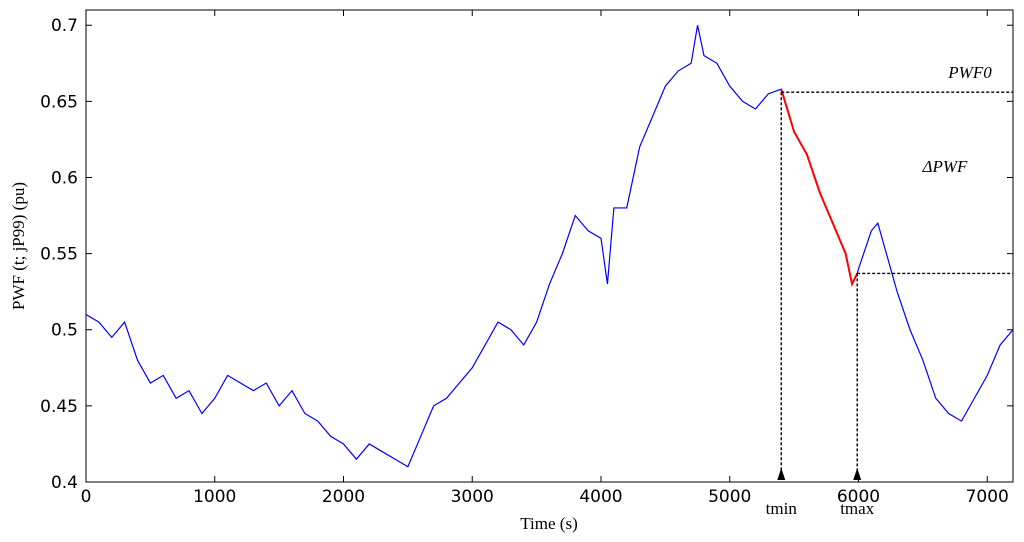  I want to click on x-tick-label: 0, so click(86, 497).